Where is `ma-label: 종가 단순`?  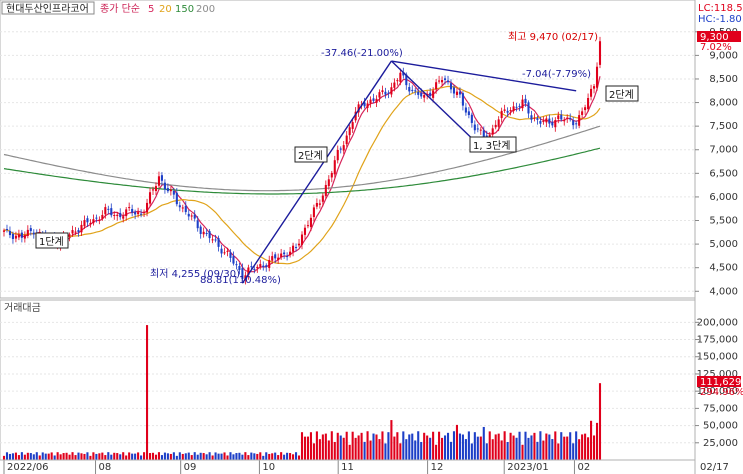 ma-label: 종가 단순 is located at coordinates (120, 9).